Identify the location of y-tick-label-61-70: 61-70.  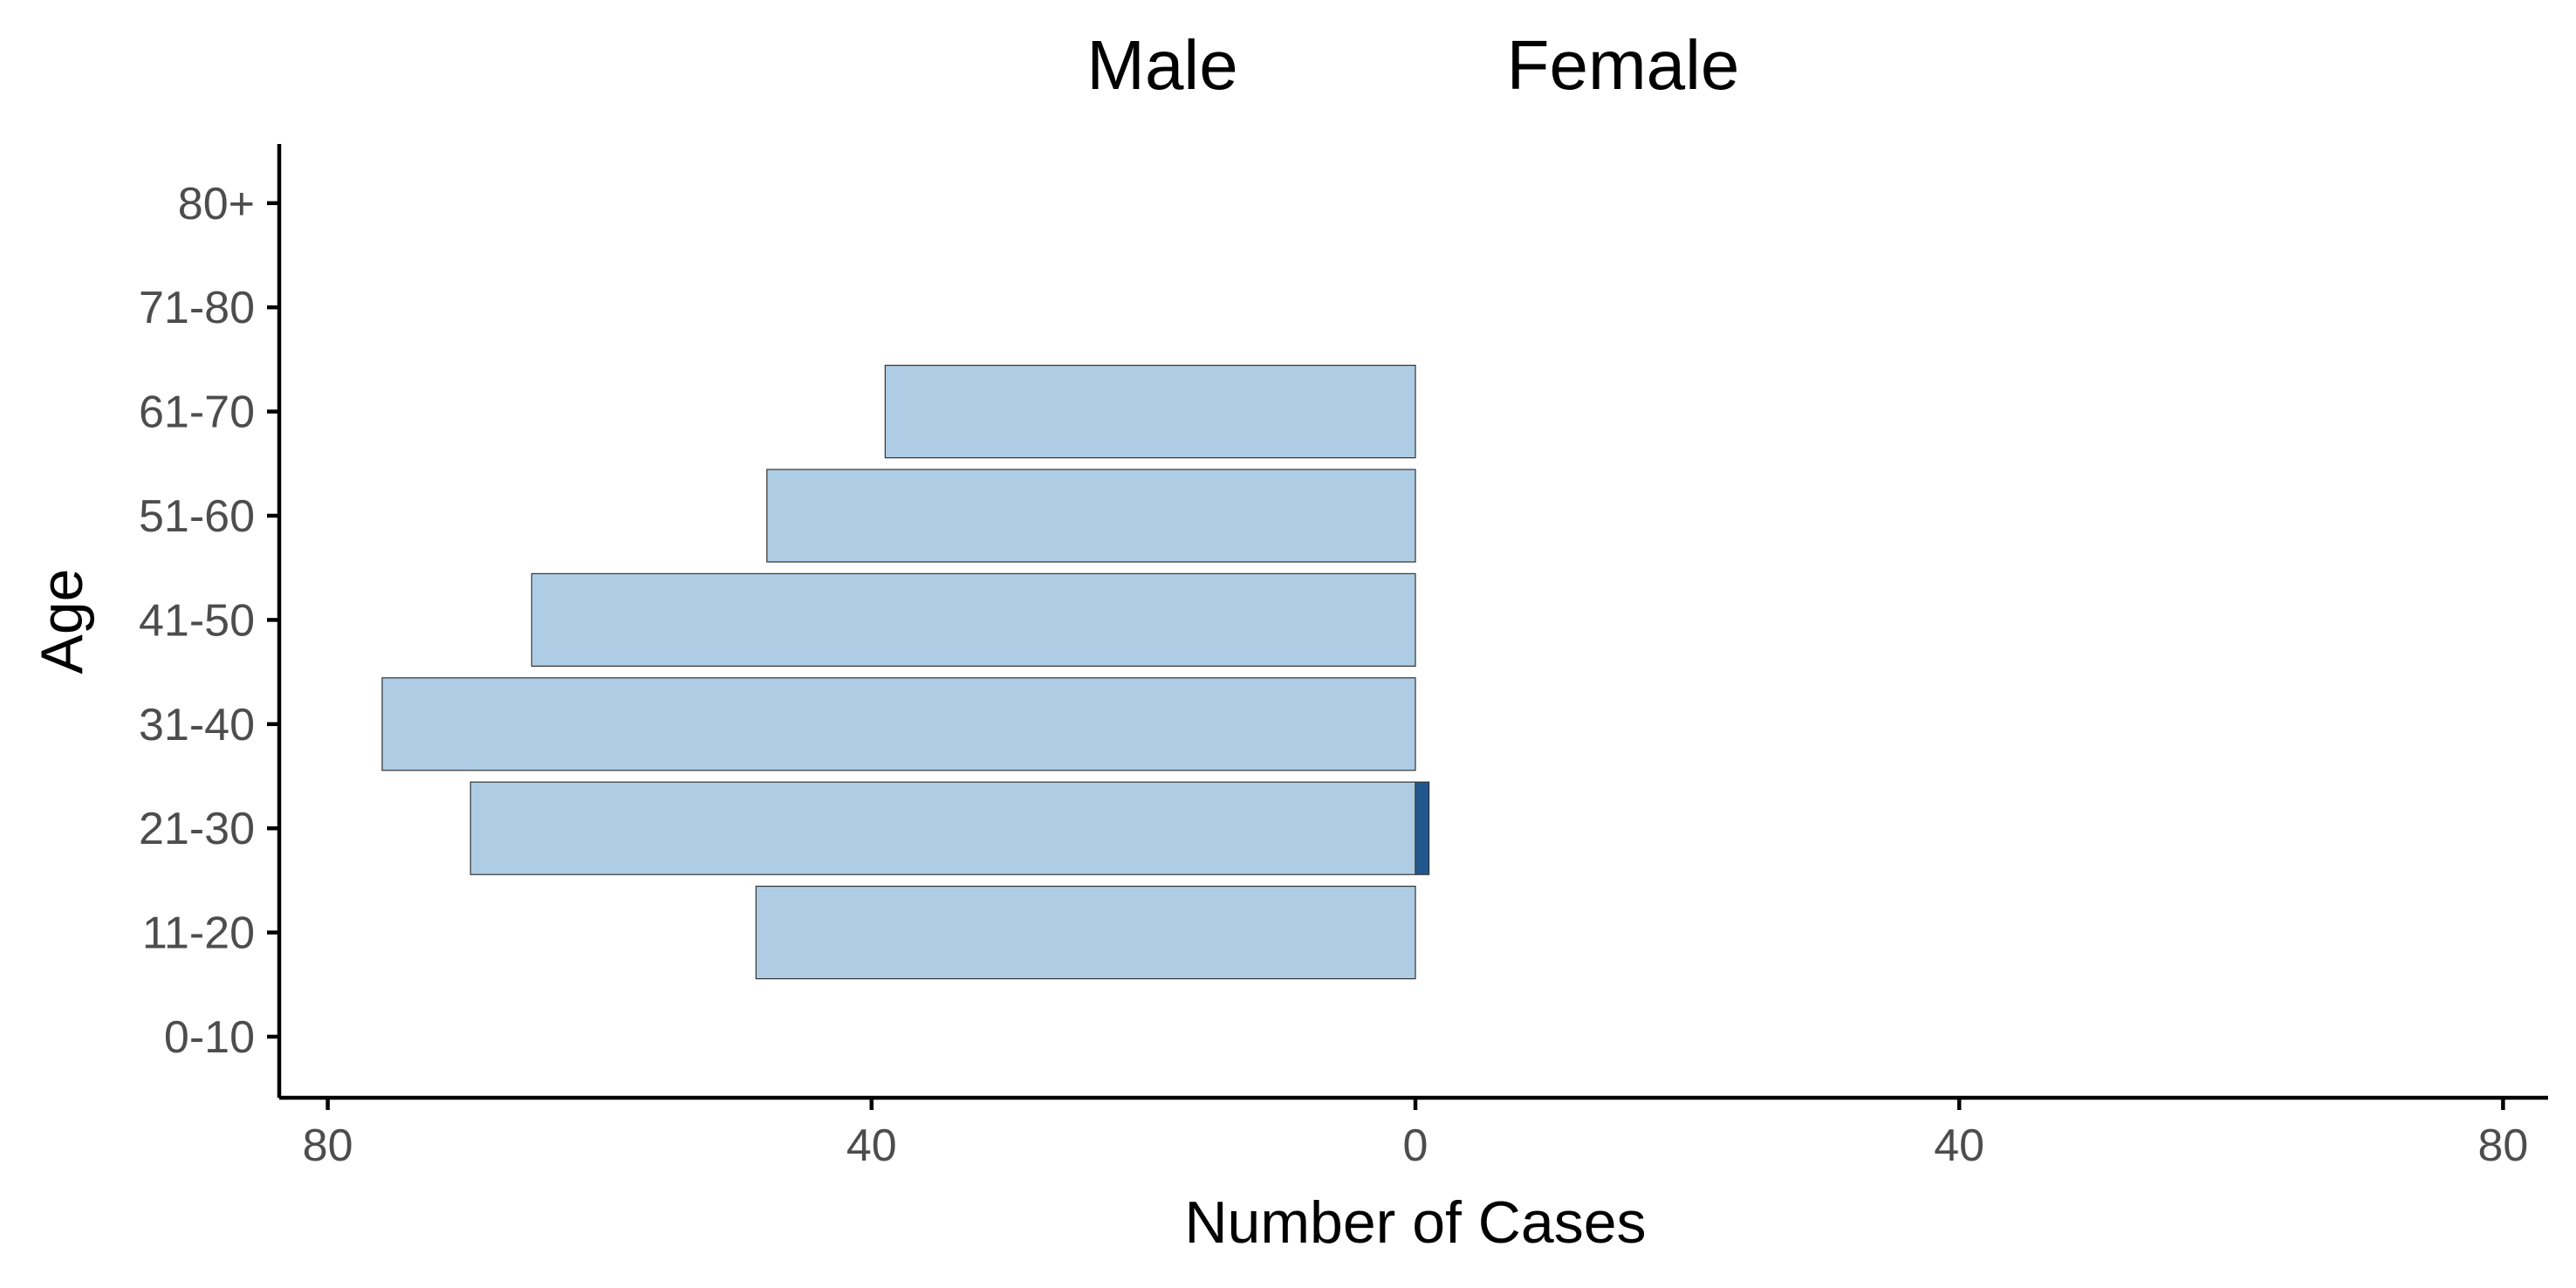
(197, 412).